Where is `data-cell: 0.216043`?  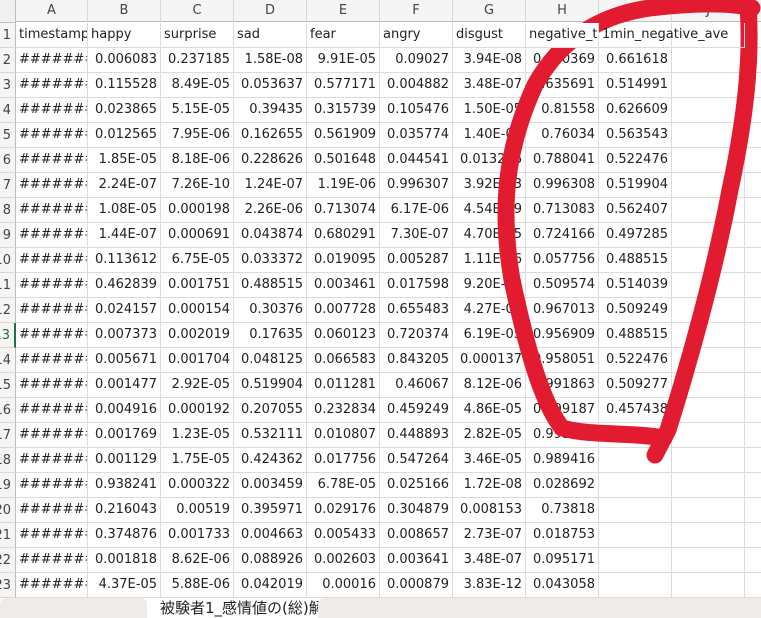 data-cell: 0.216043 is located at coordinates (124, 510).